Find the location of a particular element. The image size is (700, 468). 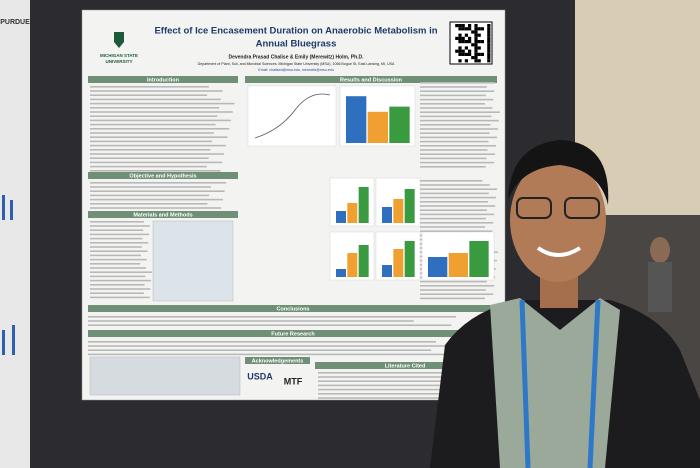

title-line: Annual Bluegrass is located at coordinates (296, 44).